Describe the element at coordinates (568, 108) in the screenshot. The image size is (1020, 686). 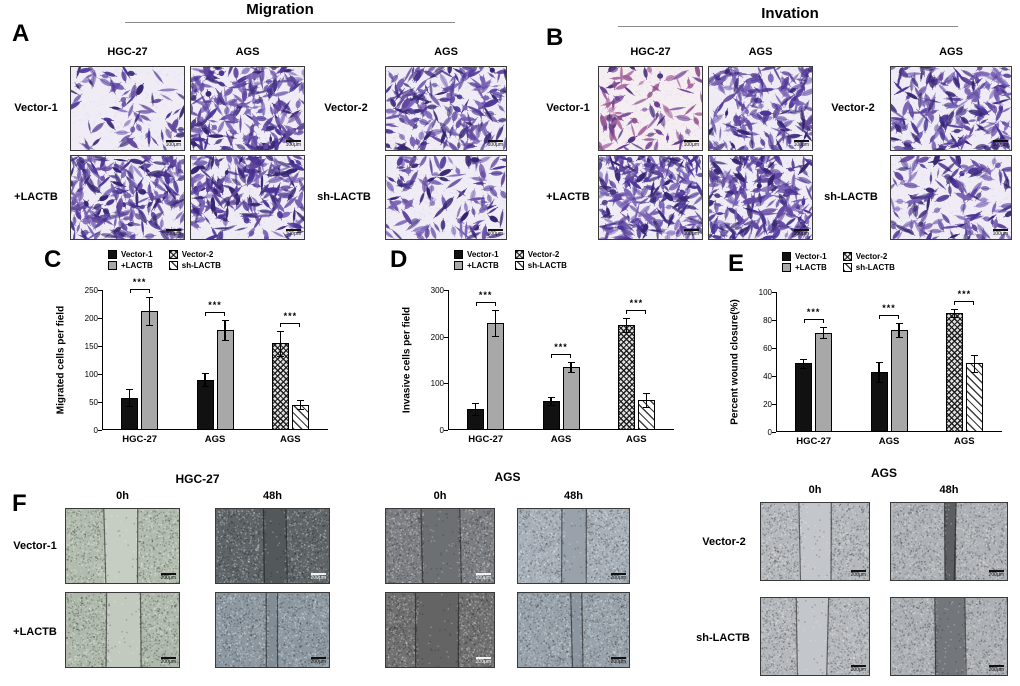
I see `panel-b-row-label-vector1: Vector-1` at that location.